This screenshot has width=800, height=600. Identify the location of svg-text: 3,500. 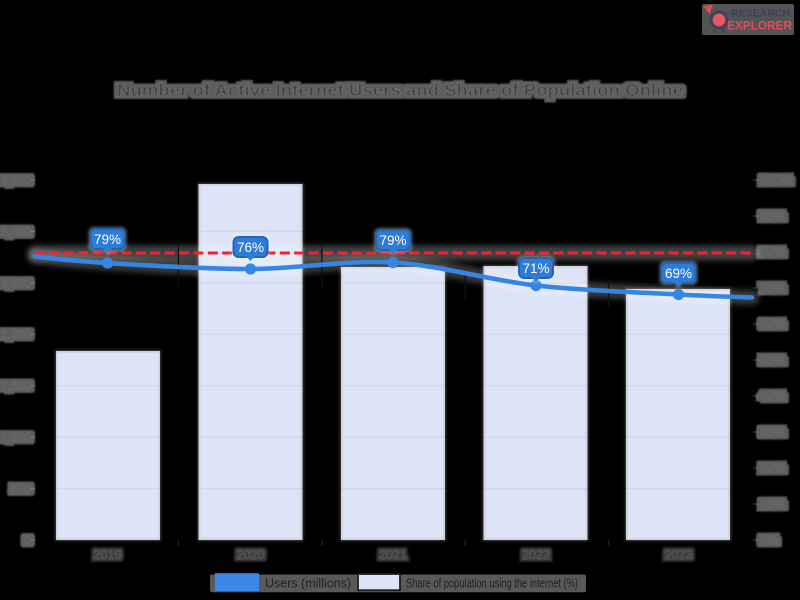
(16, 180).